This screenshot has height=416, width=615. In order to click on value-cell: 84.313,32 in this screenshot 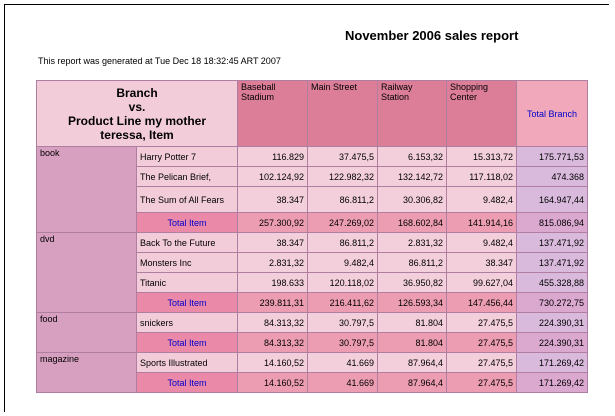, I will do `click(272, 322)`.